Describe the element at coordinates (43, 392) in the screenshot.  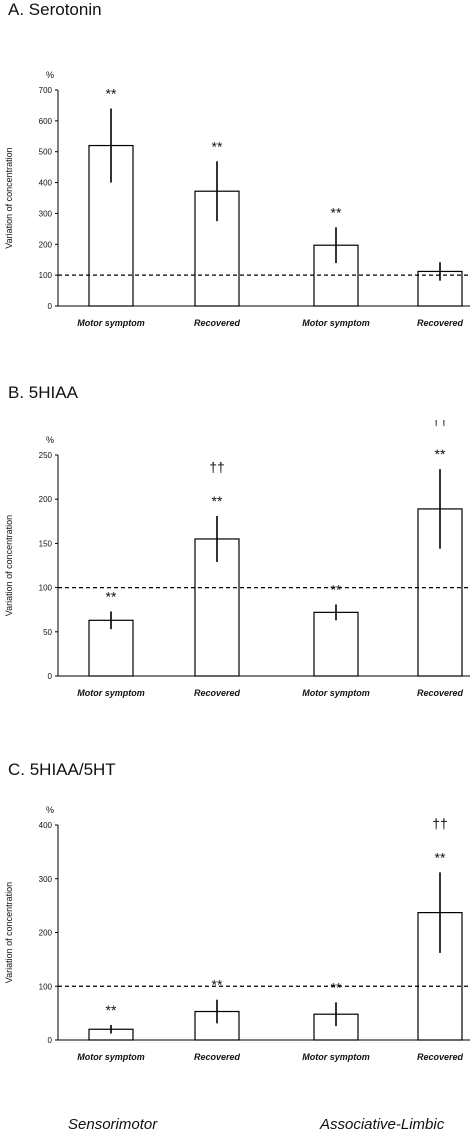
I see `panel-title-b: B. 5HIAA` at that location.